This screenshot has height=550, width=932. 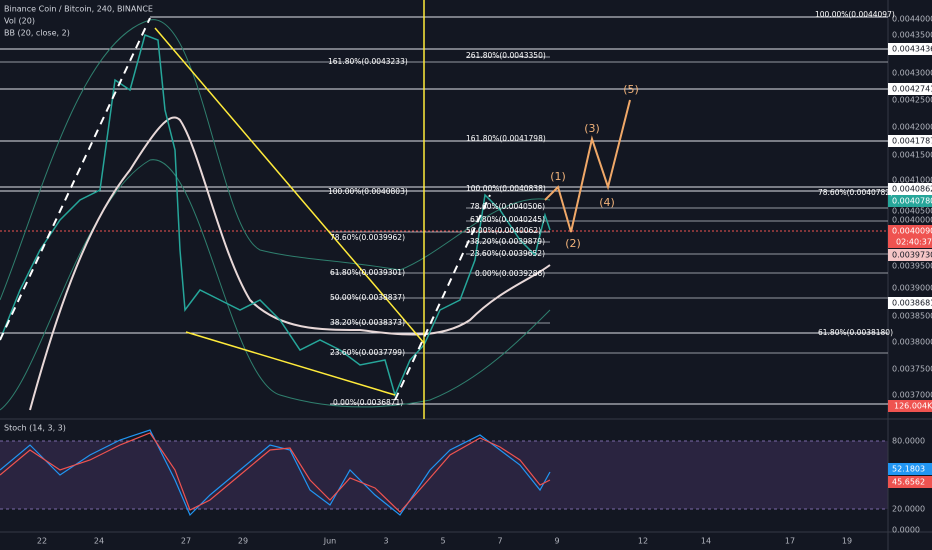 What do you see at coordinates (912, 19) in the screenshot?
I see `price-label: 0.0044000` at bounding box center [912, 19].